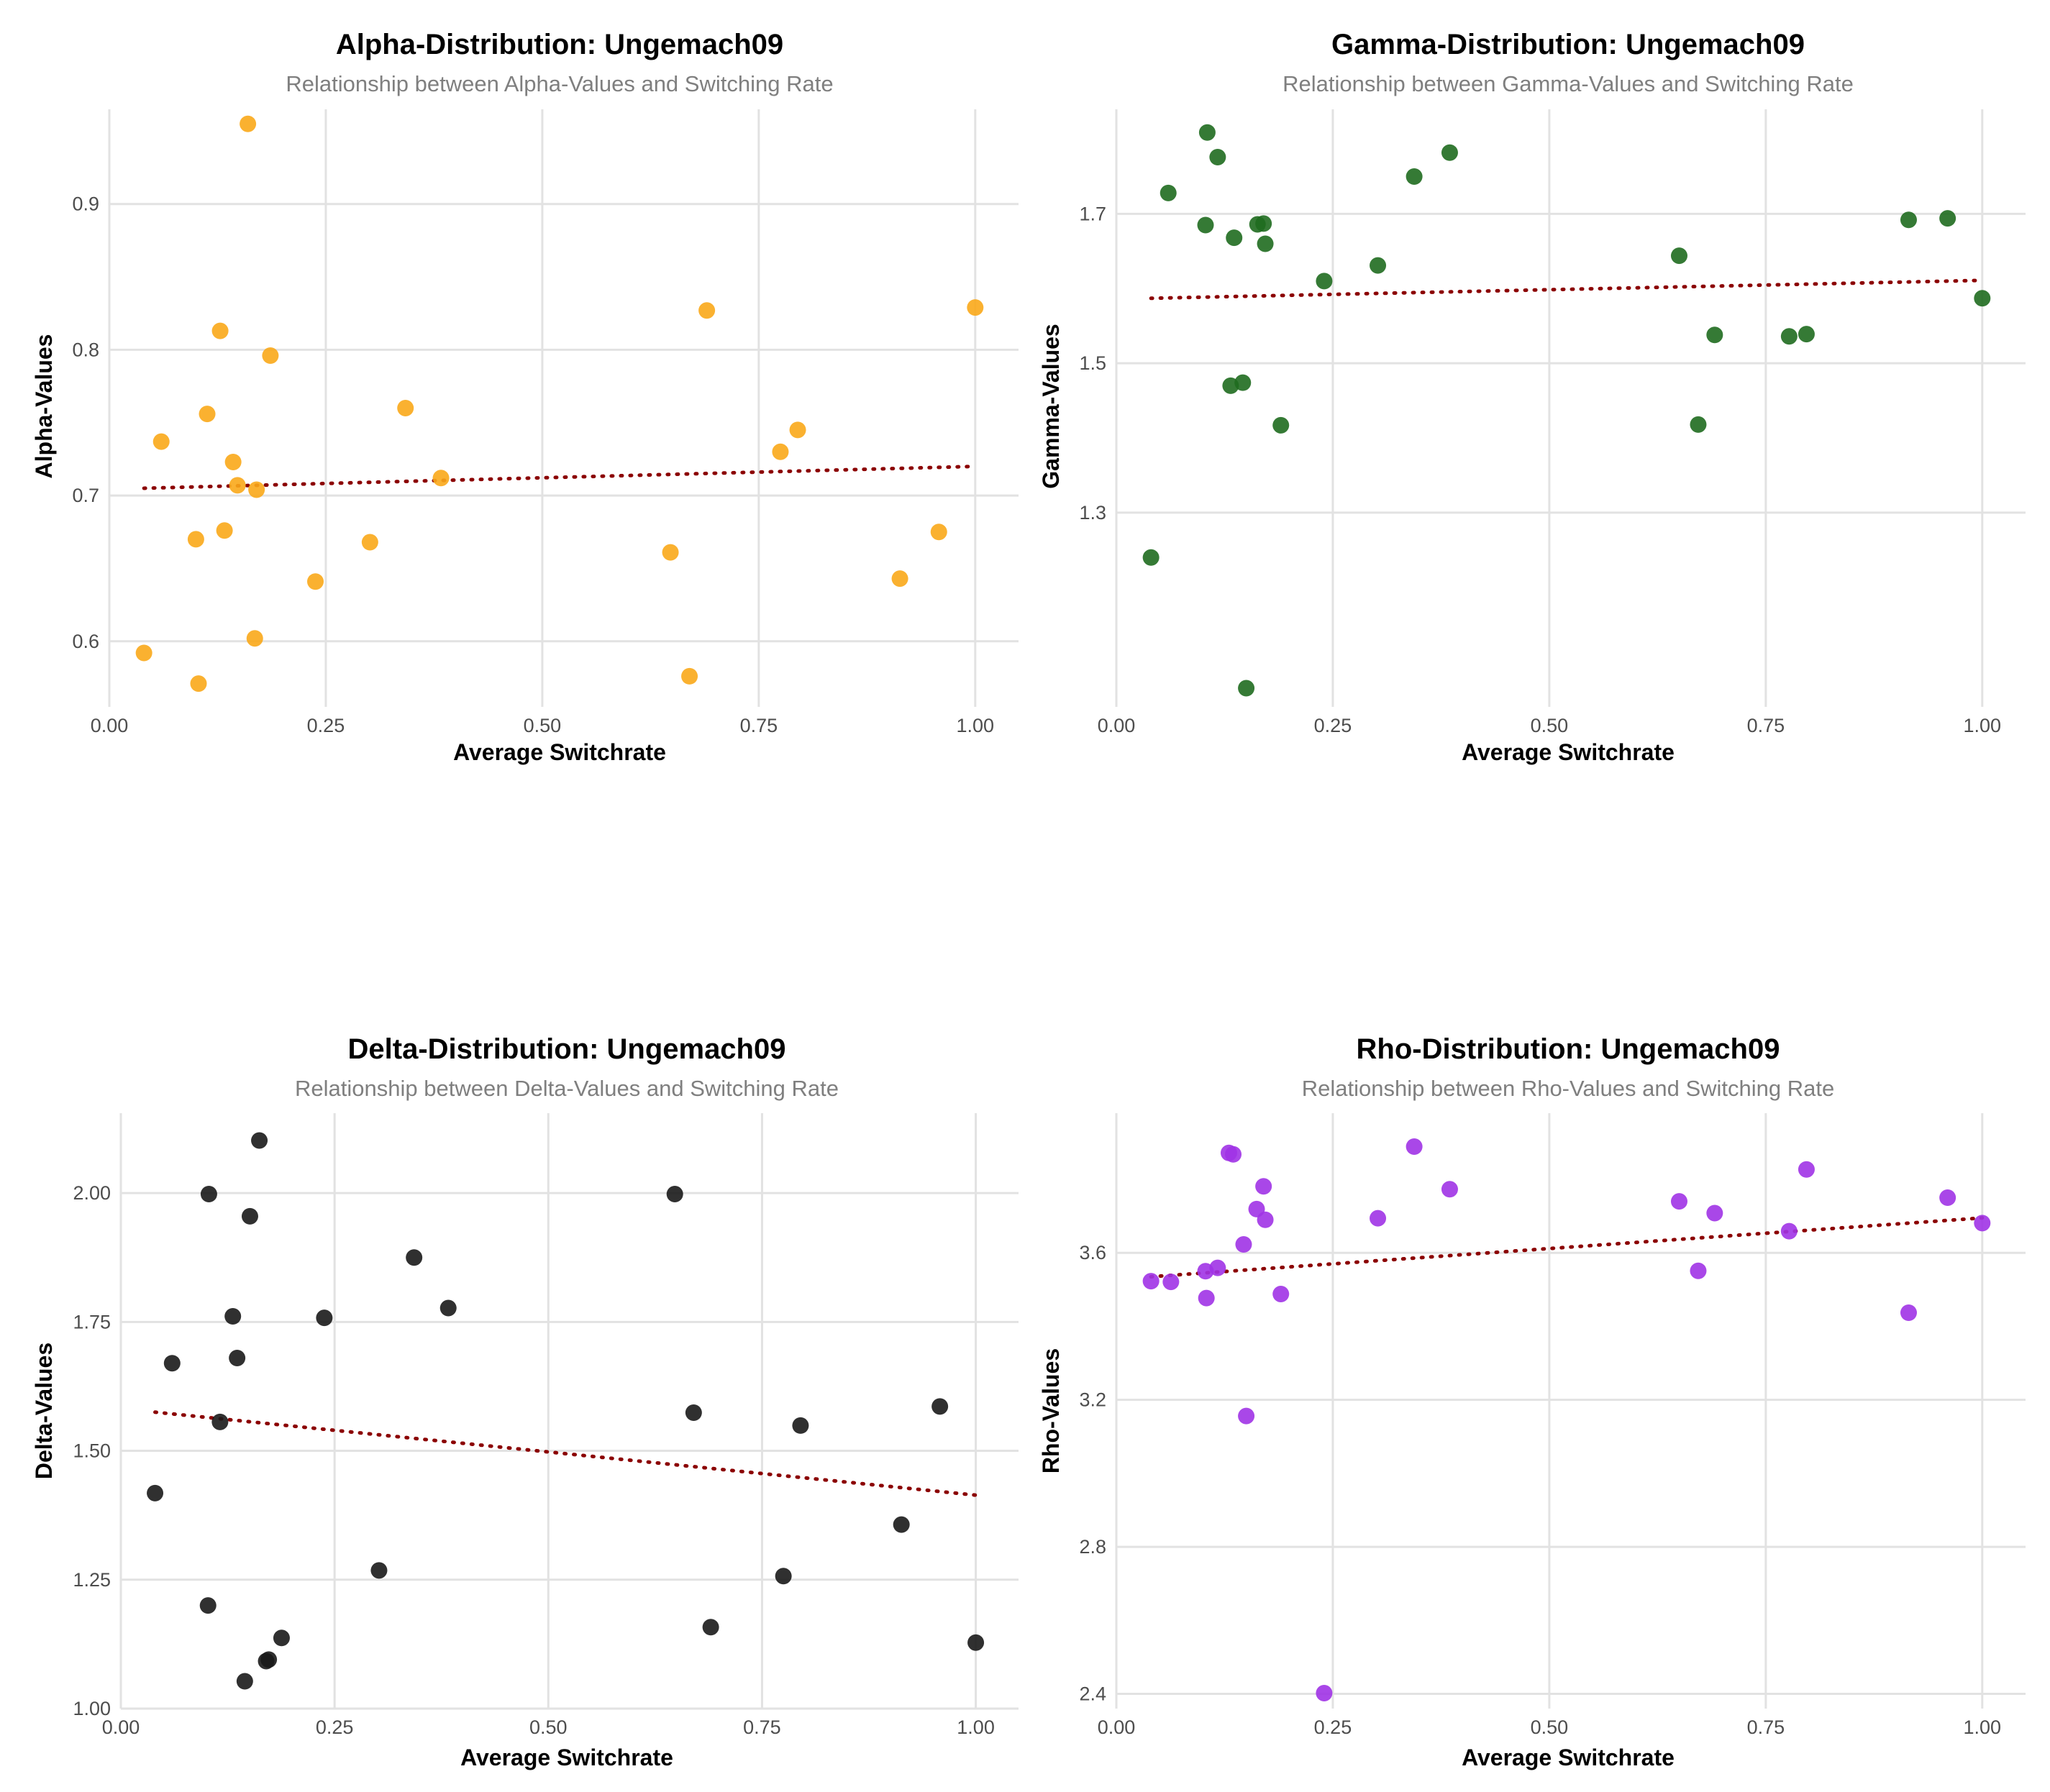 This screenshot has width=2050, height=1792. I want to click on rho-x-axis-label: Average Switchrate, so click(1568, 1757).